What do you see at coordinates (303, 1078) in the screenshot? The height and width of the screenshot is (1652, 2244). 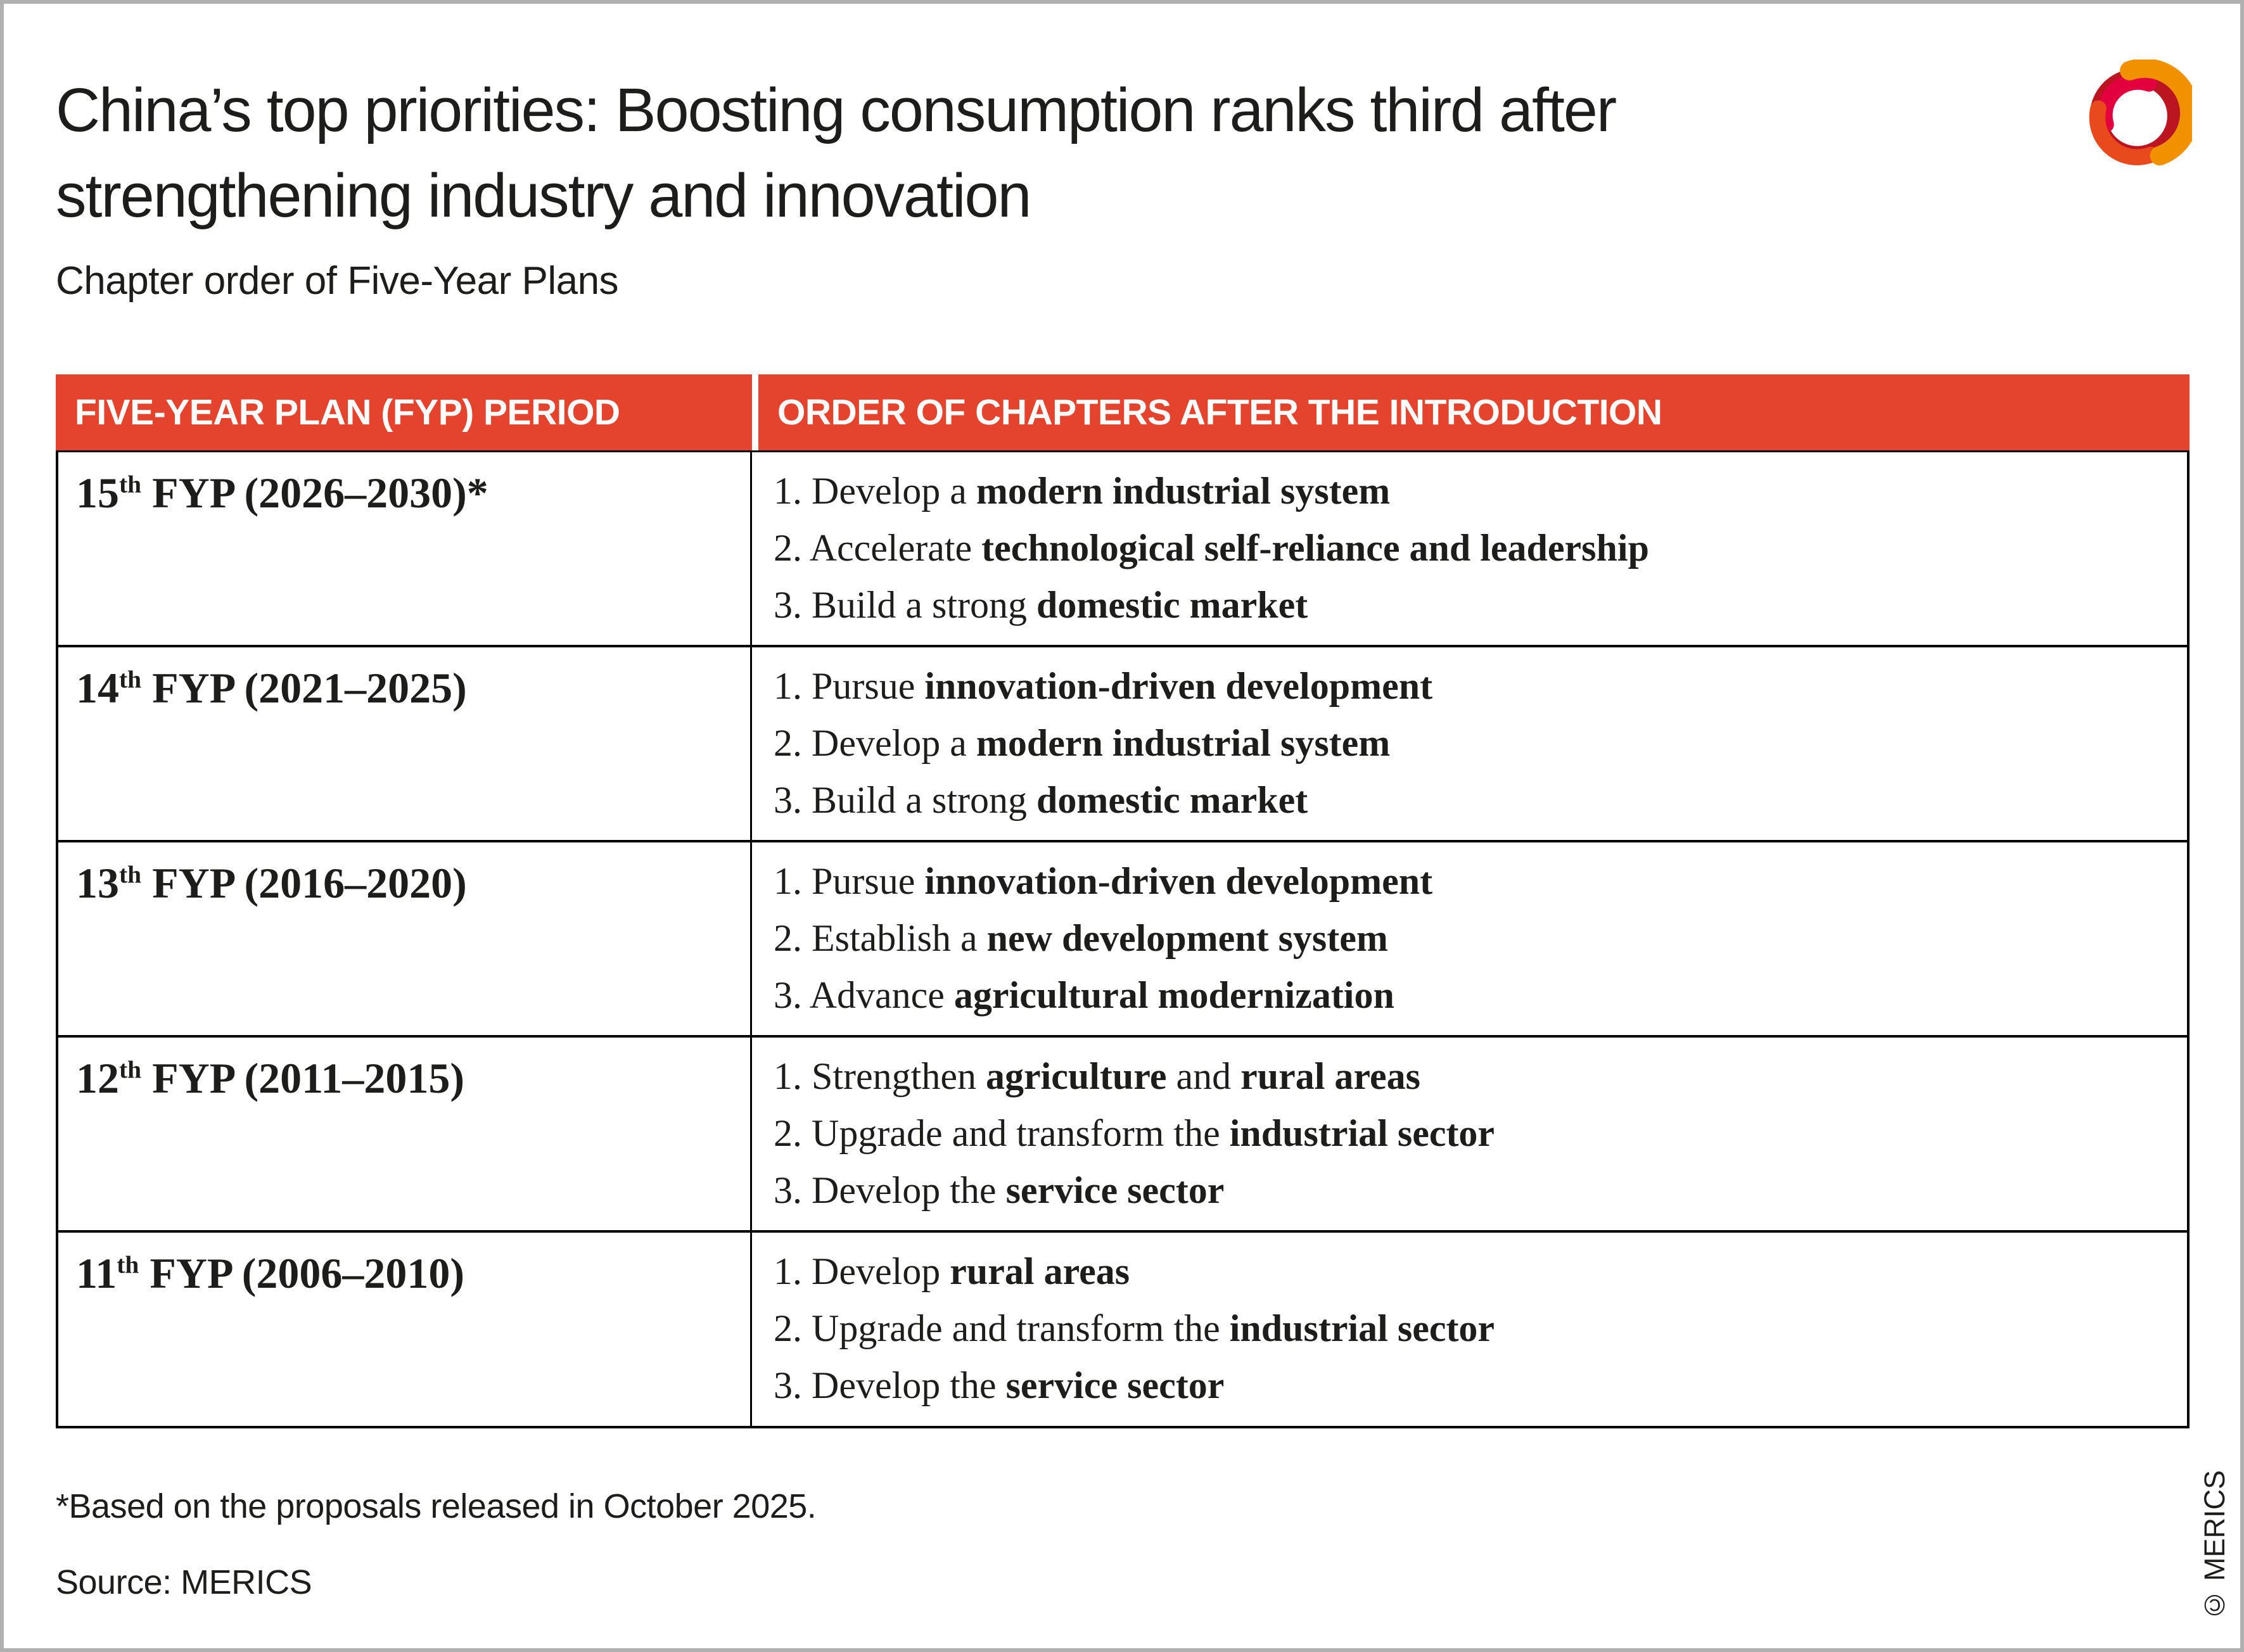 I see `fyp-period-years: FYP (2011–2015)` at bounding box center [303, 1078].